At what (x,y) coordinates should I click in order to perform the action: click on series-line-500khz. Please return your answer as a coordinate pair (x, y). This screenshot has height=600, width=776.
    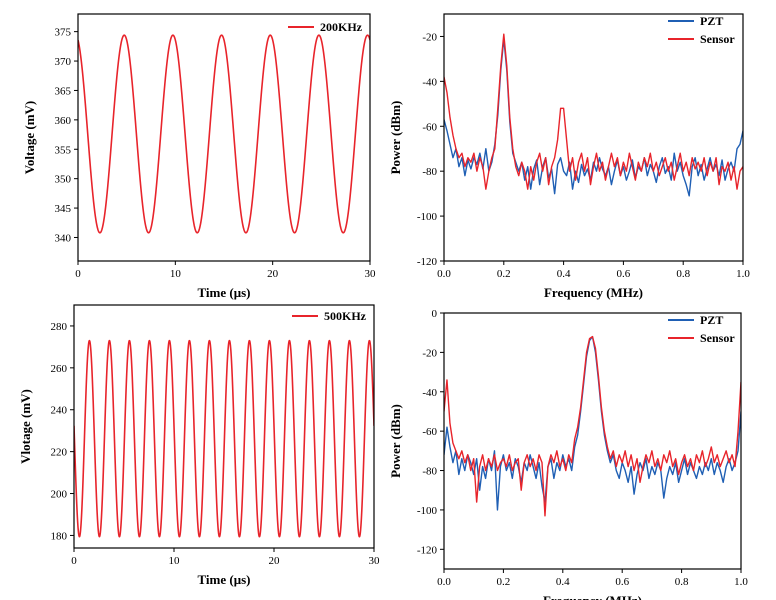
    Looking at the image, I should click on (224, 438).